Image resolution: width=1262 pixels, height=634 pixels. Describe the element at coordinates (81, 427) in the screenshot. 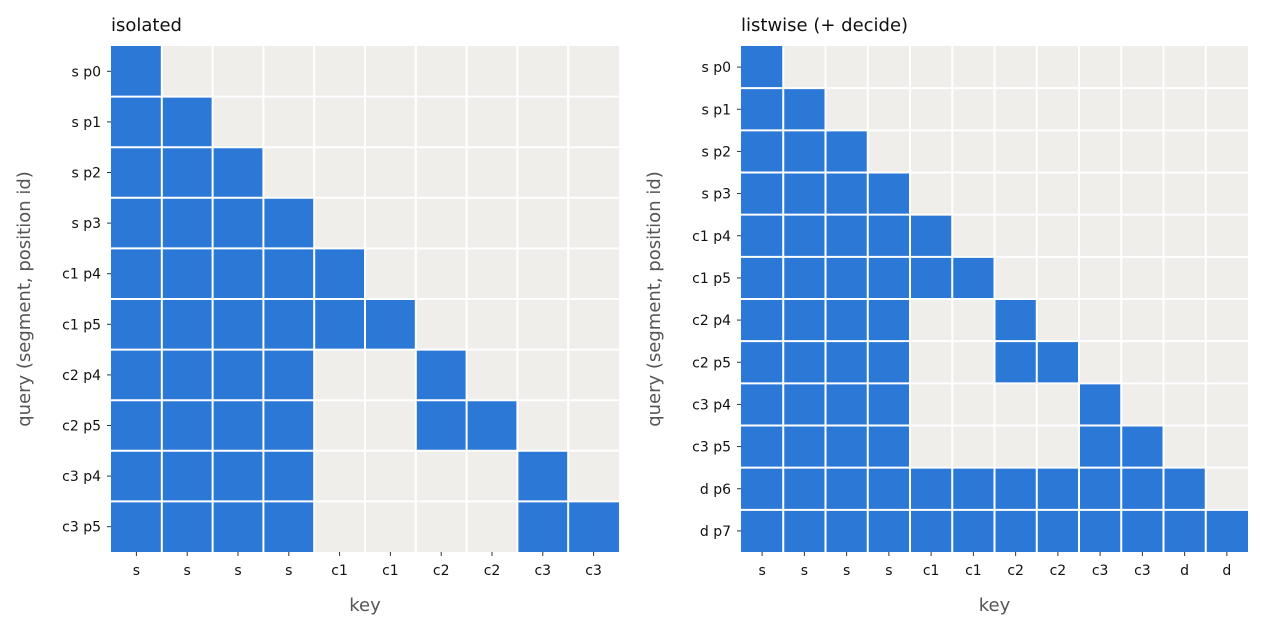

I see `y-tick-label: c2 p5` at that location.